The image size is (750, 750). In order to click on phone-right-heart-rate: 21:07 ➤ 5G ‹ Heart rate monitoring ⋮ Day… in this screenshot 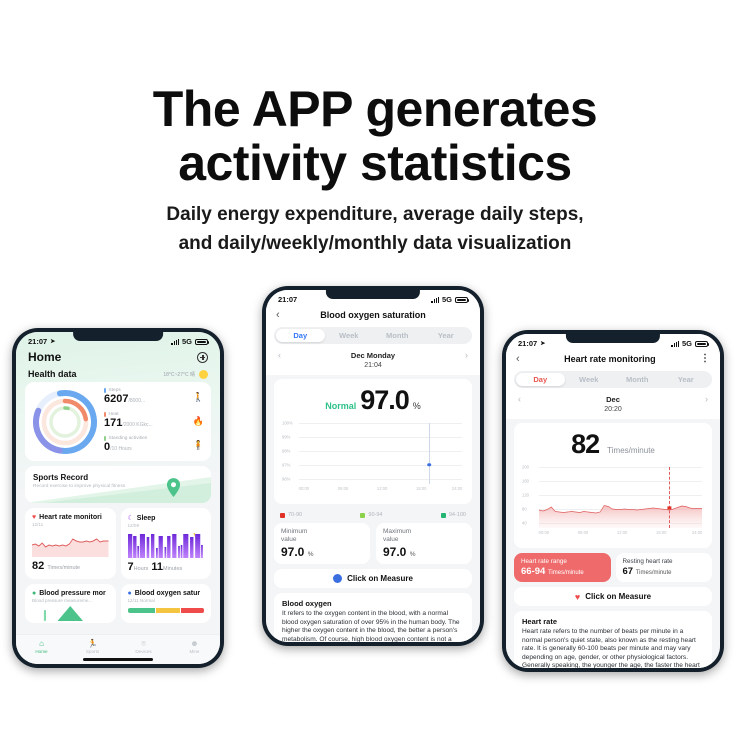, I will do `click(613, 501)`.